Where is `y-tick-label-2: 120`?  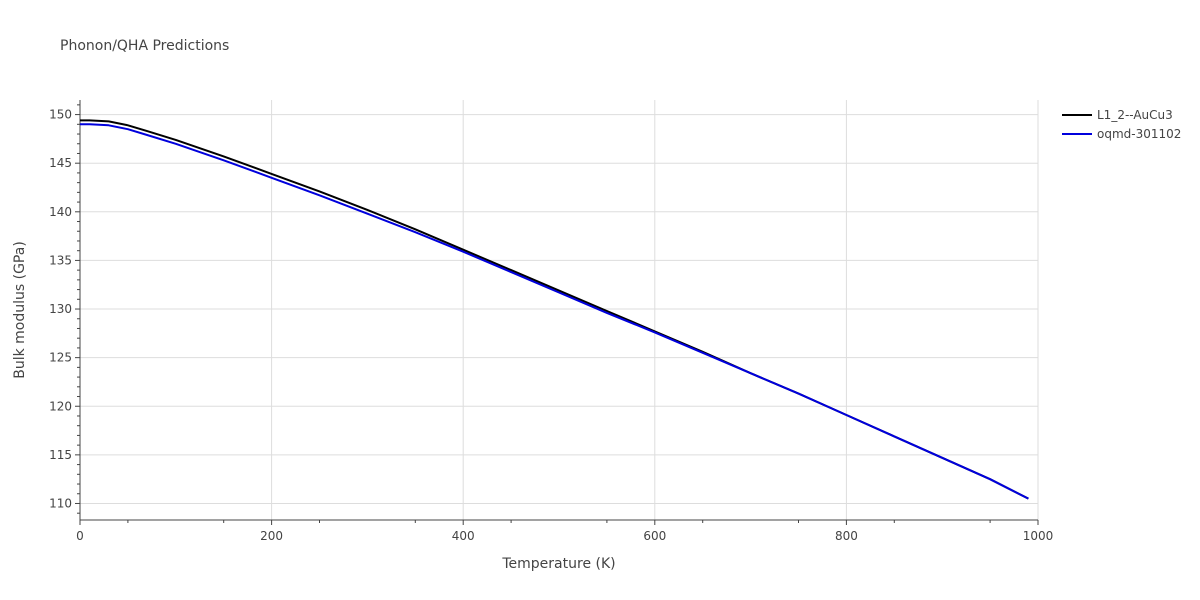
y-tick-label-2: 120 is located at coordinates (60, 406).